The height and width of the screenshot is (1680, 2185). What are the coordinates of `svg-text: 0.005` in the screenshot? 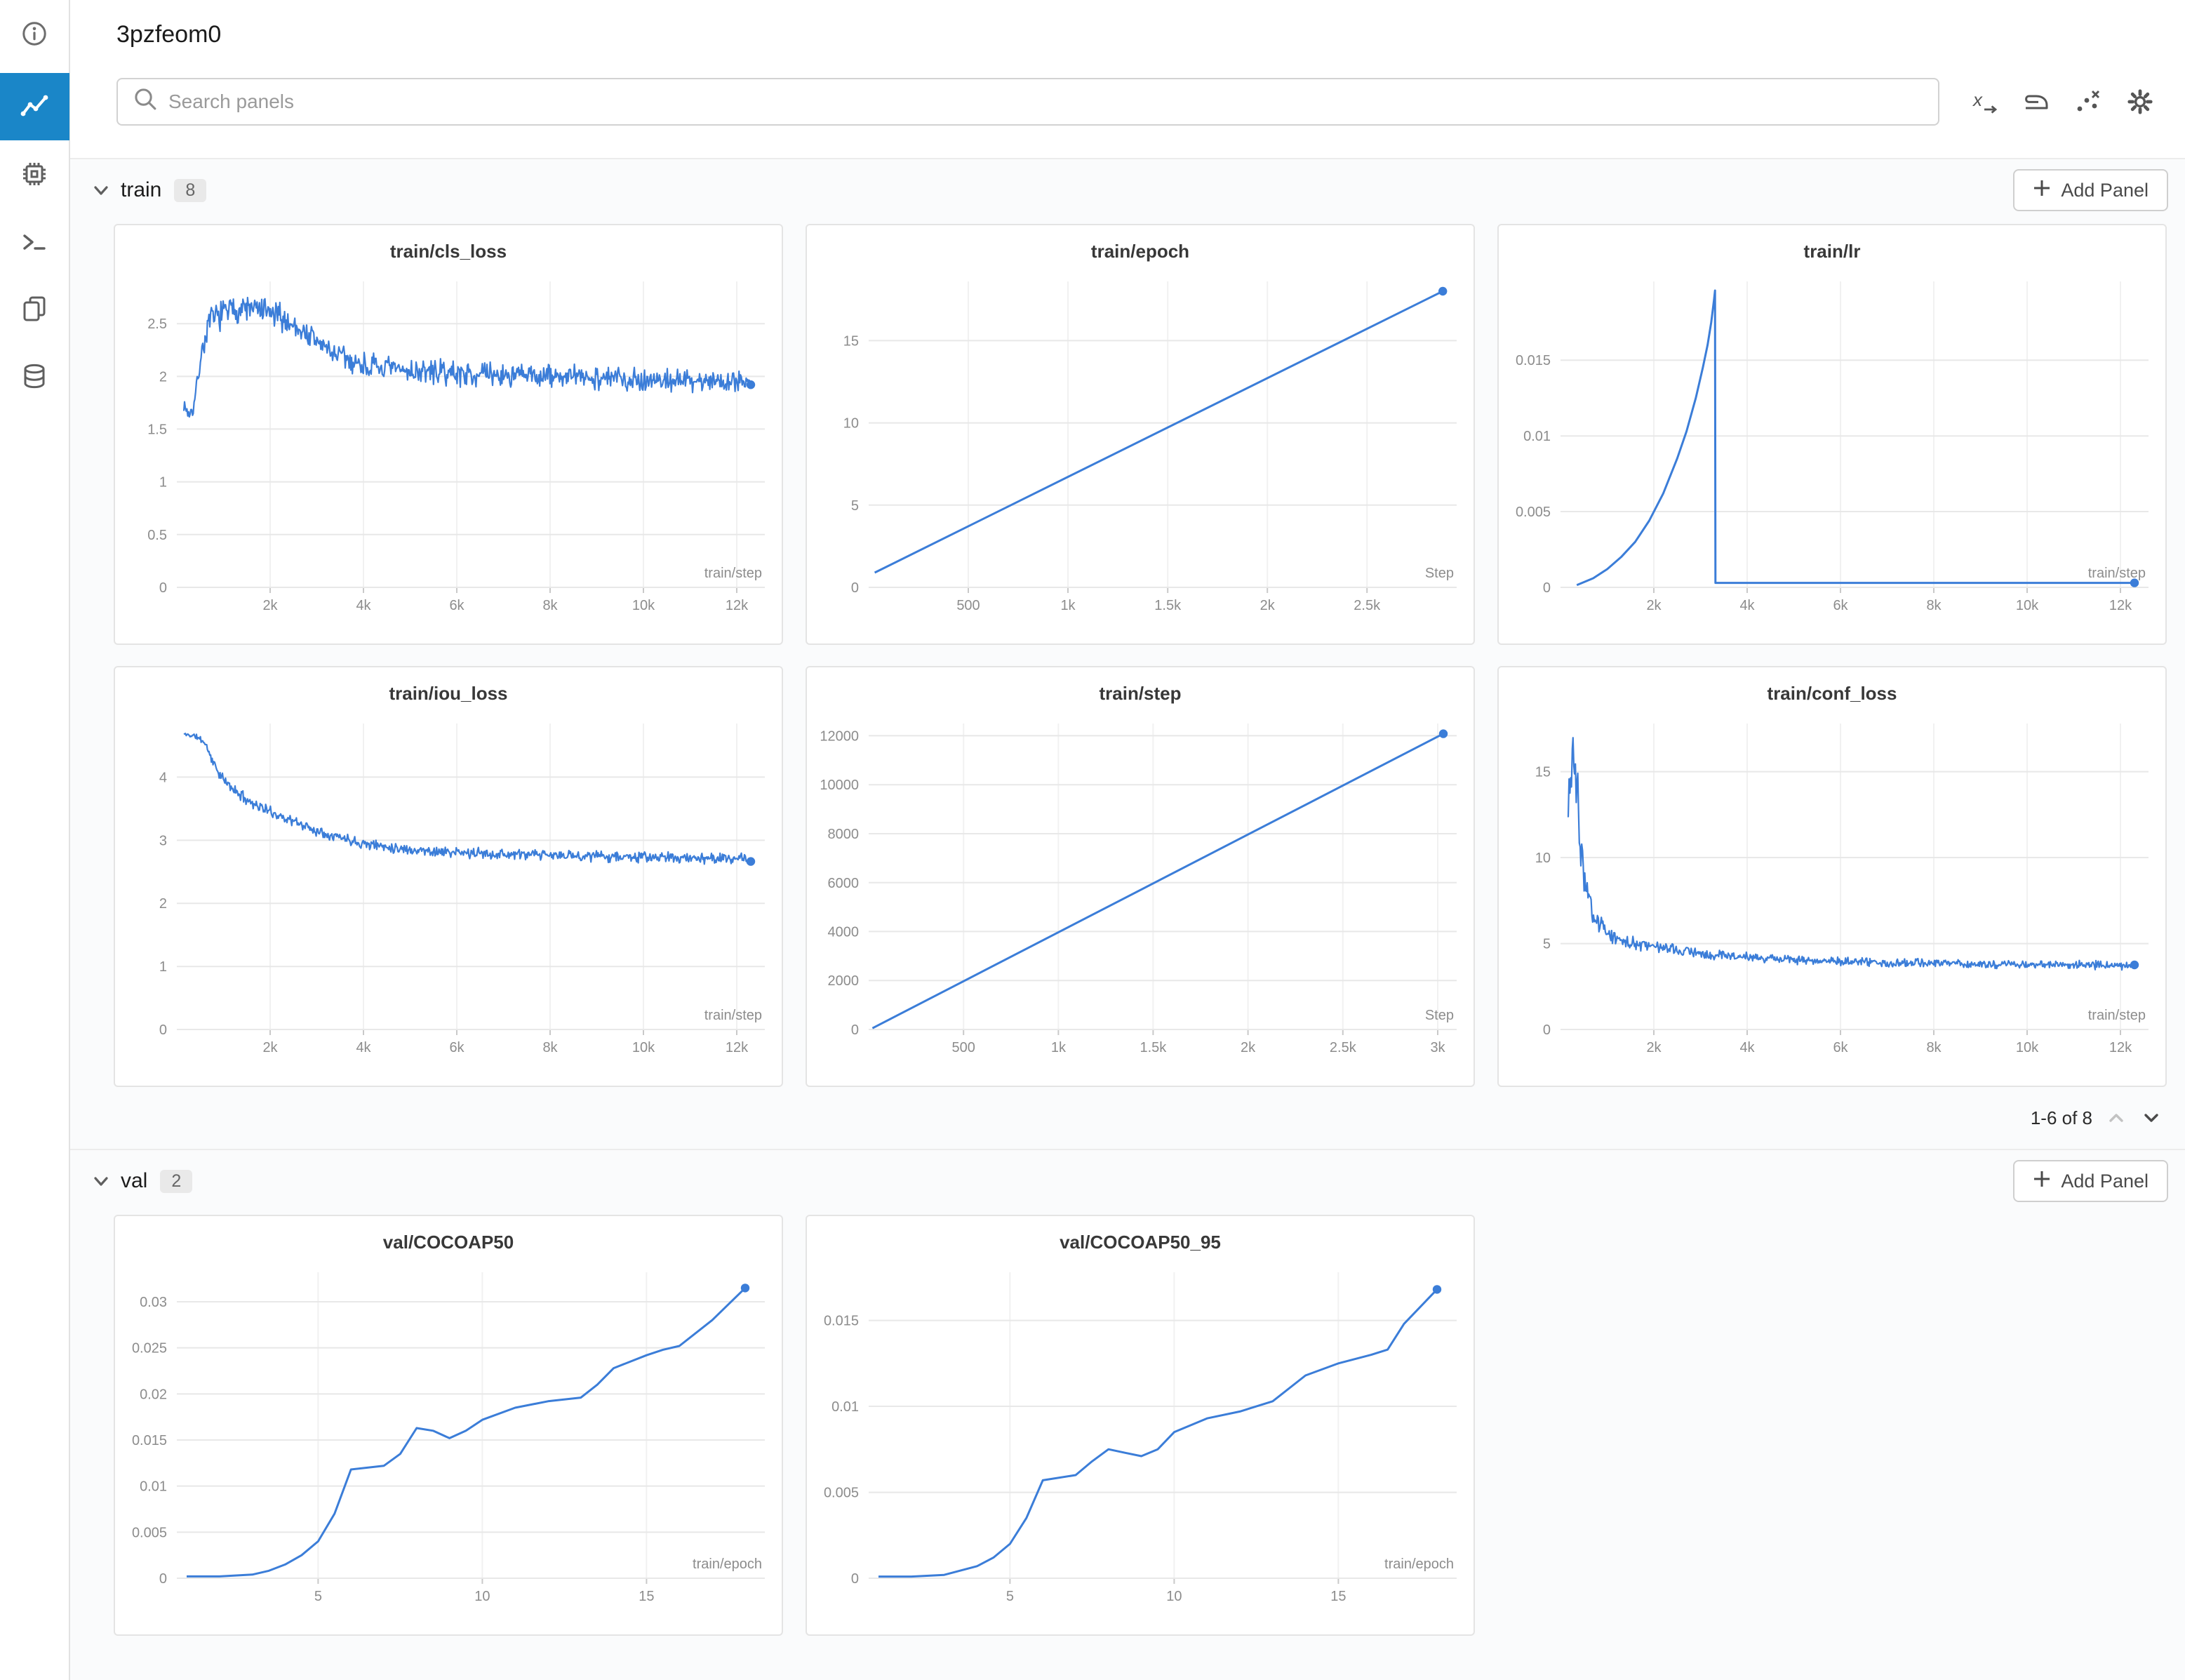 It's located at (1533, 512).